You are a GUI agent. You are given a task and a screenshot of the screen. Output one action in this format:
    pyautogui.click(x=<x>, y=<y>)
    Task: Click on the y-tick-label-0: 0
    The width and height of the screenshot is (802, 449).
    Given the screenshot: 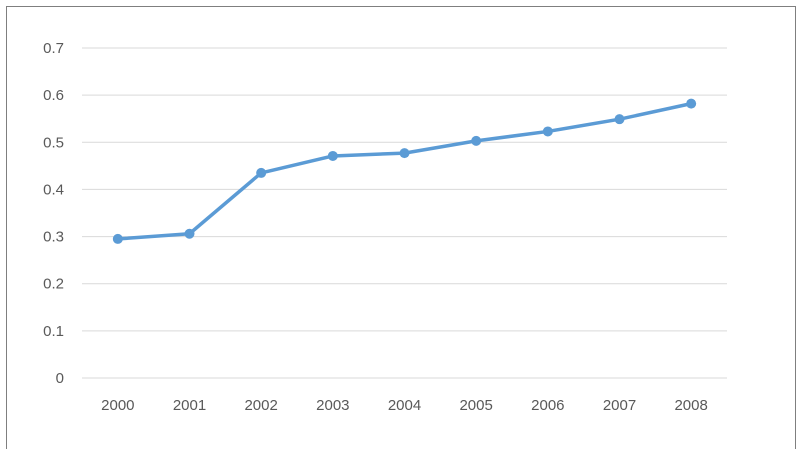 What is the action you would take?
    pyautogui.click(x=60, y=378)
    